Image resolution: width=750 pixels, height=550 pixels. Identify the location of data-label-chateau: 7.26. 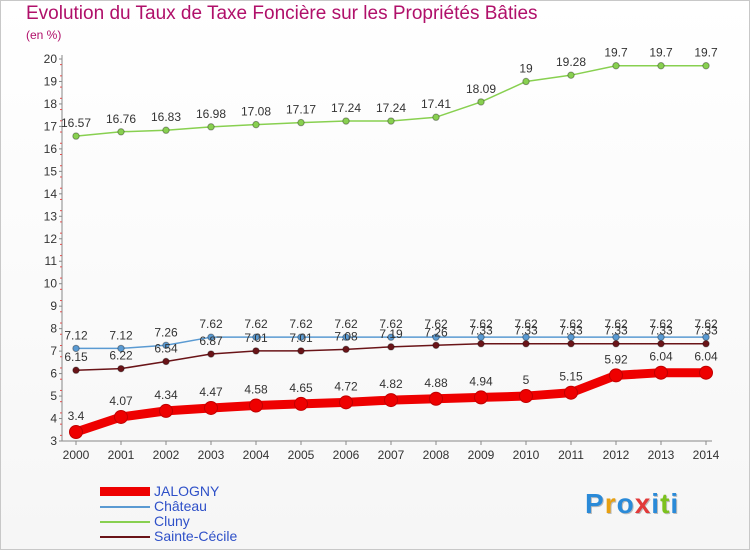
(166, 332).